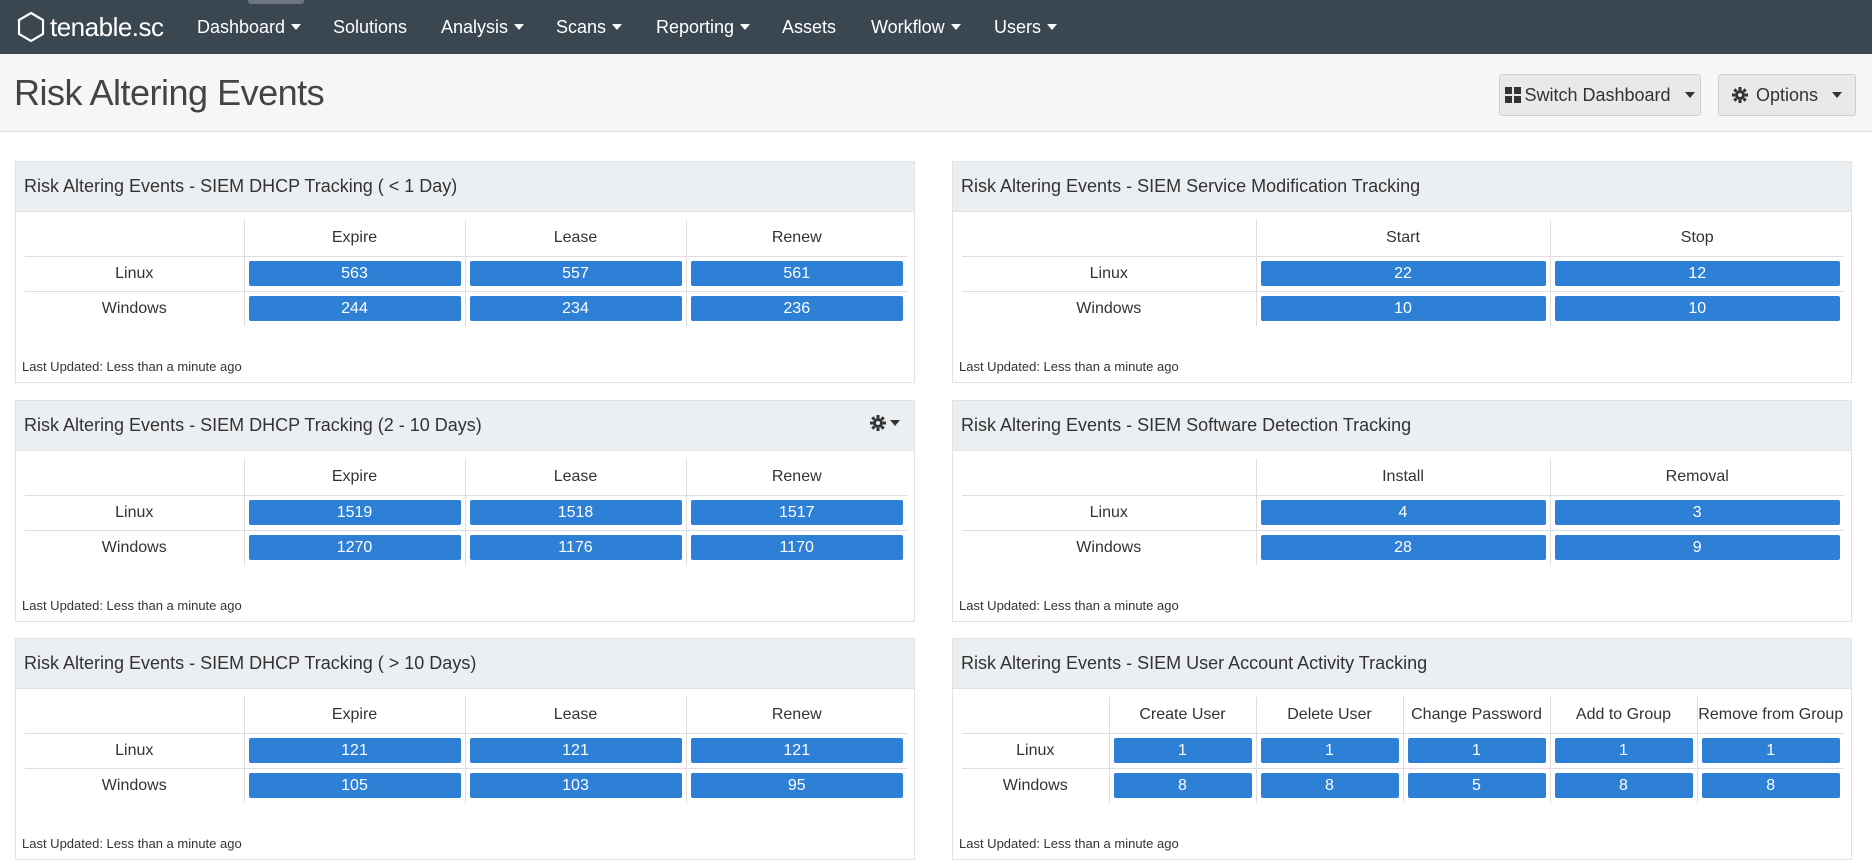 The image size is (1872, 868). I want to click on switch-dashboard-label: Switch Dashboard, so click(1597, 94).